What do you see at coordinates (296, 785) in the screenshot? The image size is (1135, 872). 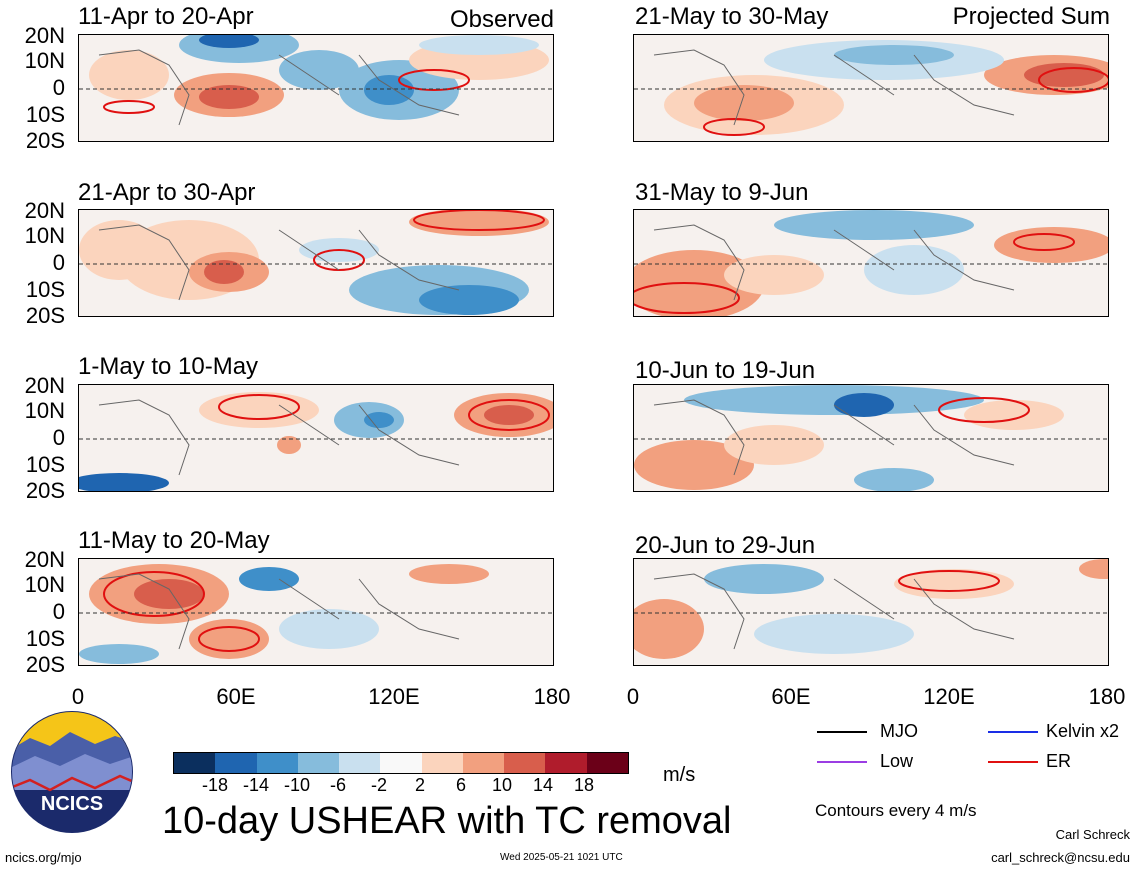 I see `colorbar-label: -10` at bounding box center [296, 785].